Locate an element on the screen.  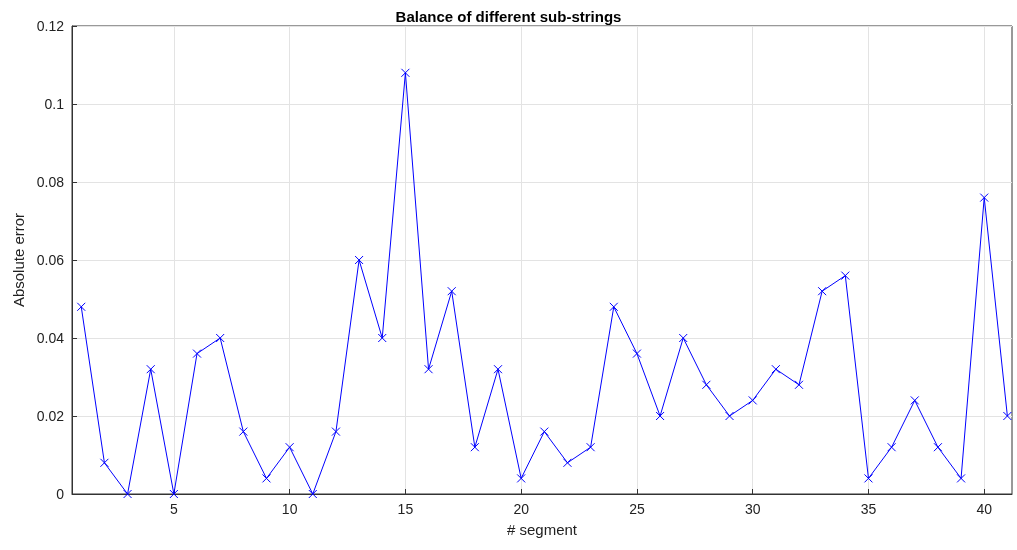
x-tick-label: 5 is located at coordinates (173, 509).